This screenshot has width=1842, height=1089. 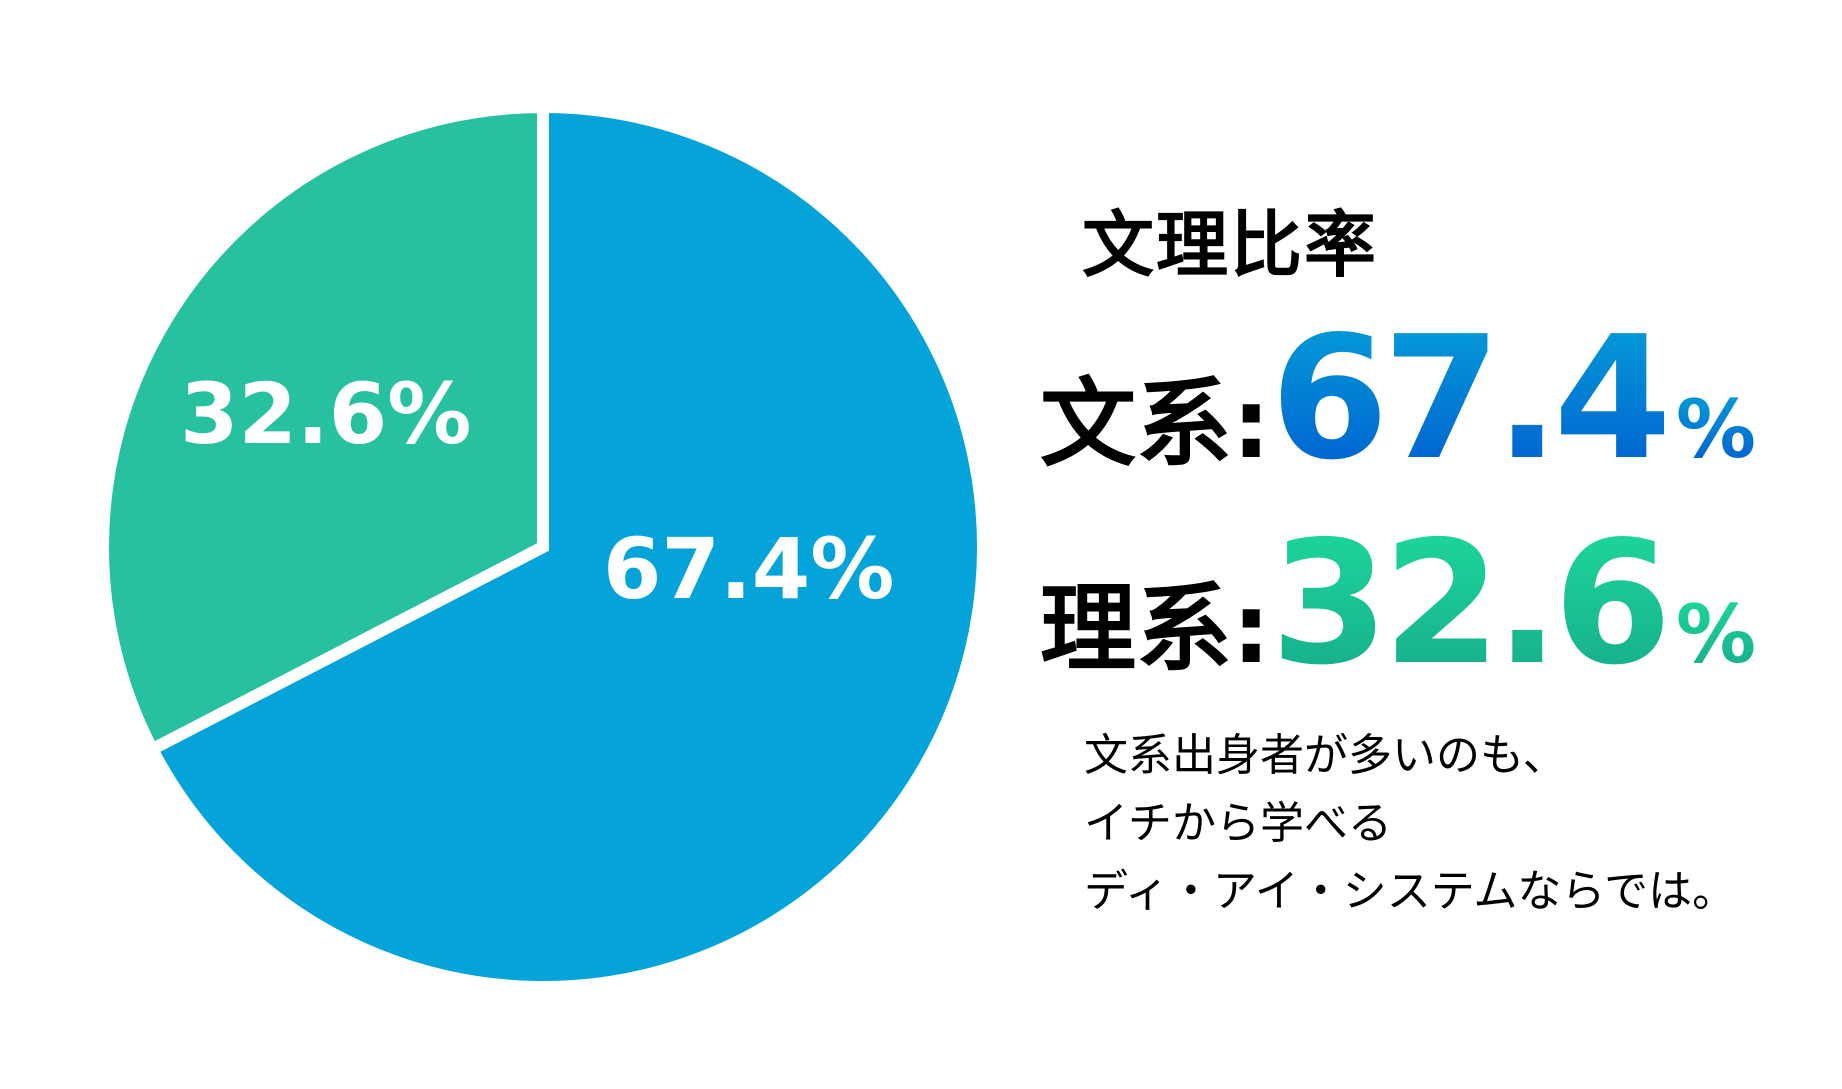 I want to click on stat-rikei: 理系: 32.6 %, so click(x=1398, y=604).